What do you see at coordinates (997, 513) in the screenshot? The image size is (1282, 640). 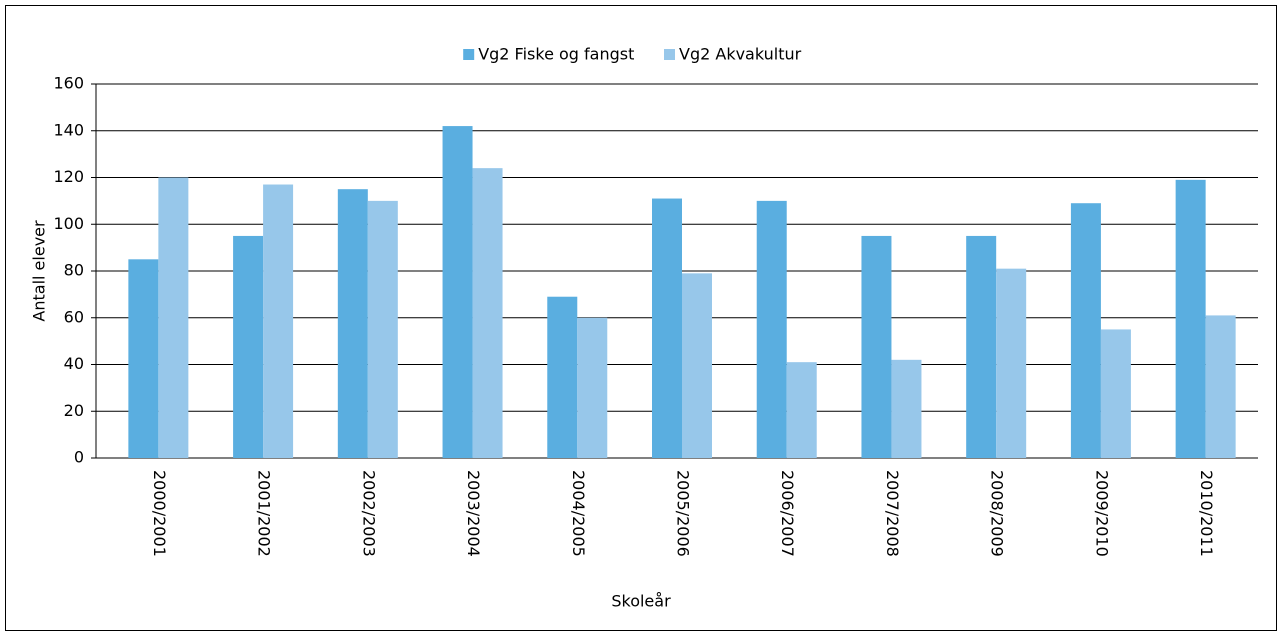 I see `x-tick-label: 2008/2009` at bounding box center [997, 513].